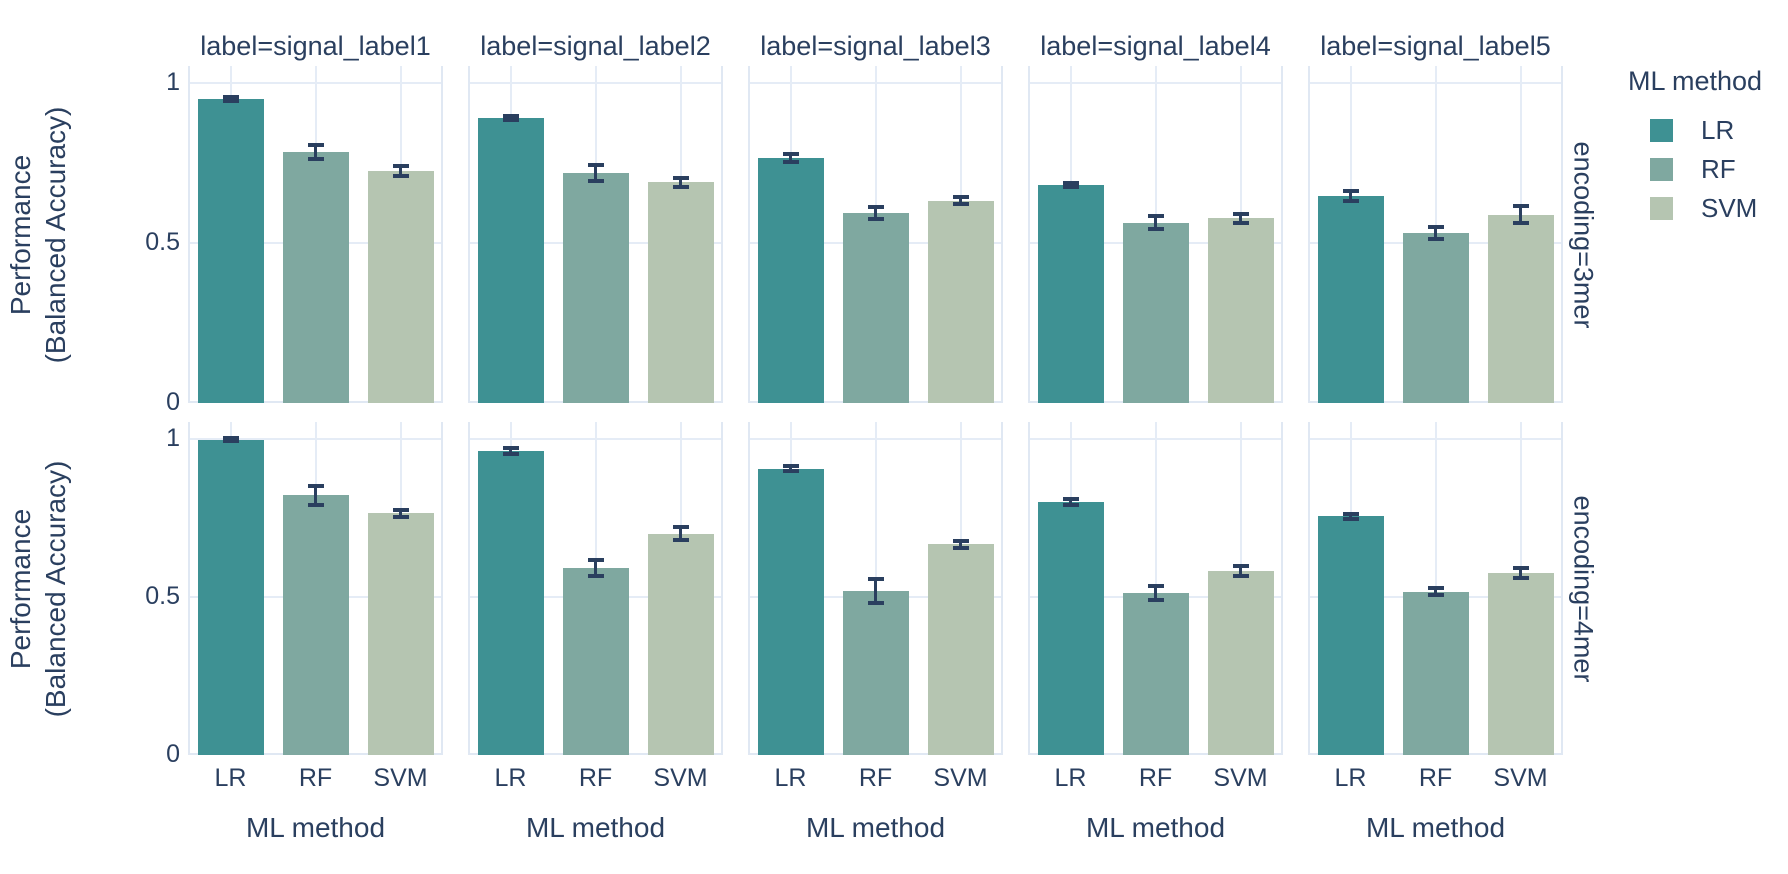  Describe the element at coordinates (162, 596) in the screenshot. I see `y-tick-label: 0.5` at that location.